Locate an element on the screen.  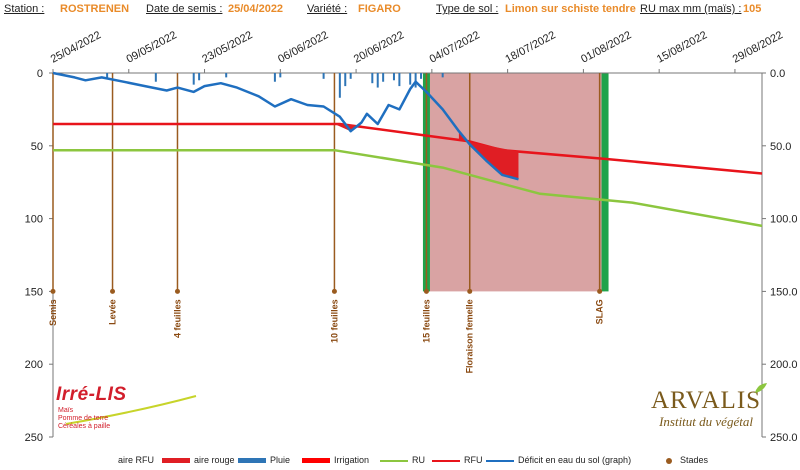
legend-label: Irrigation is located at coordinates (352, 460).